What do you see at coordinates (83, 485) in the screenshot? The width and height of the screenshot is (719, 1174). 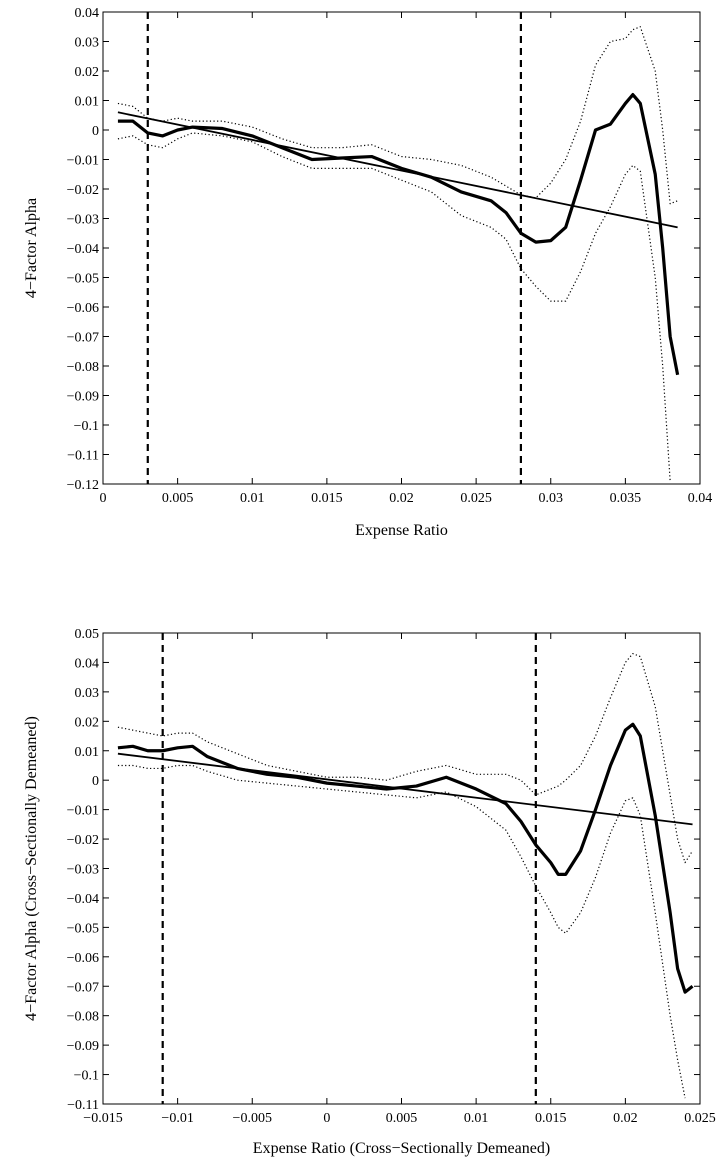 I see `y-tick-label: −0.12` at bounding box center [83, 485].